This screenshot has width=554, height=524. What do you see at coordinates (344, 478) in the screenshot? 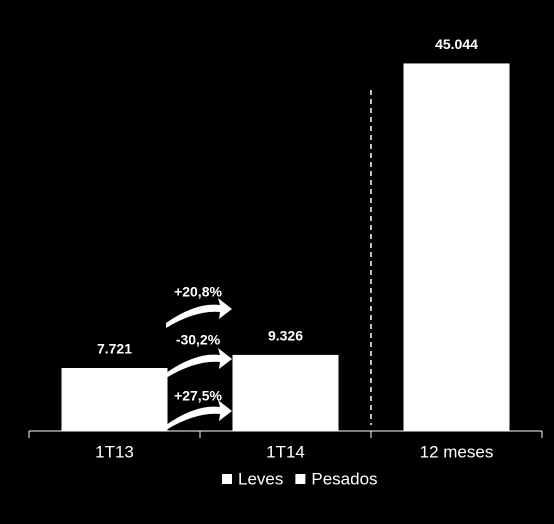
I see `legend-label: Pesados` at bounding box center [344, 478].